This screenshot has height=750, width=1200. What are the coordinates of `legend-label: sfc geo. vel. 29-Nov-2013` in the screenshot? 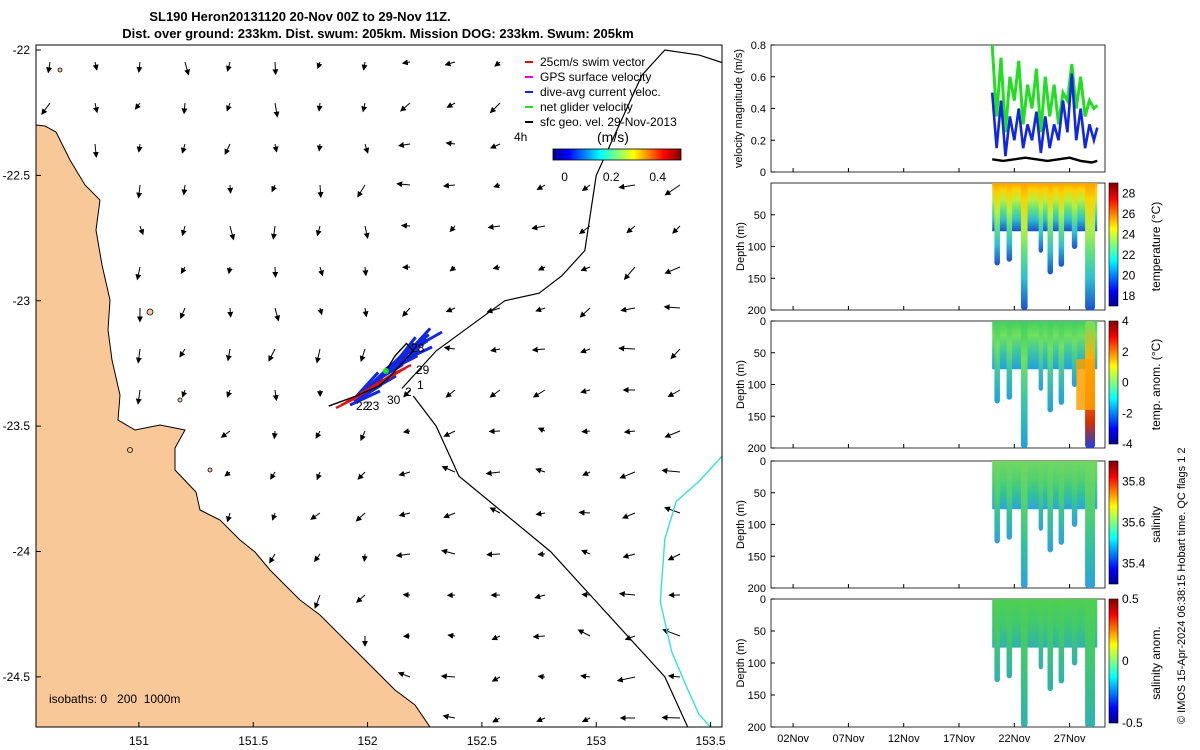 It's located at (608, 122).